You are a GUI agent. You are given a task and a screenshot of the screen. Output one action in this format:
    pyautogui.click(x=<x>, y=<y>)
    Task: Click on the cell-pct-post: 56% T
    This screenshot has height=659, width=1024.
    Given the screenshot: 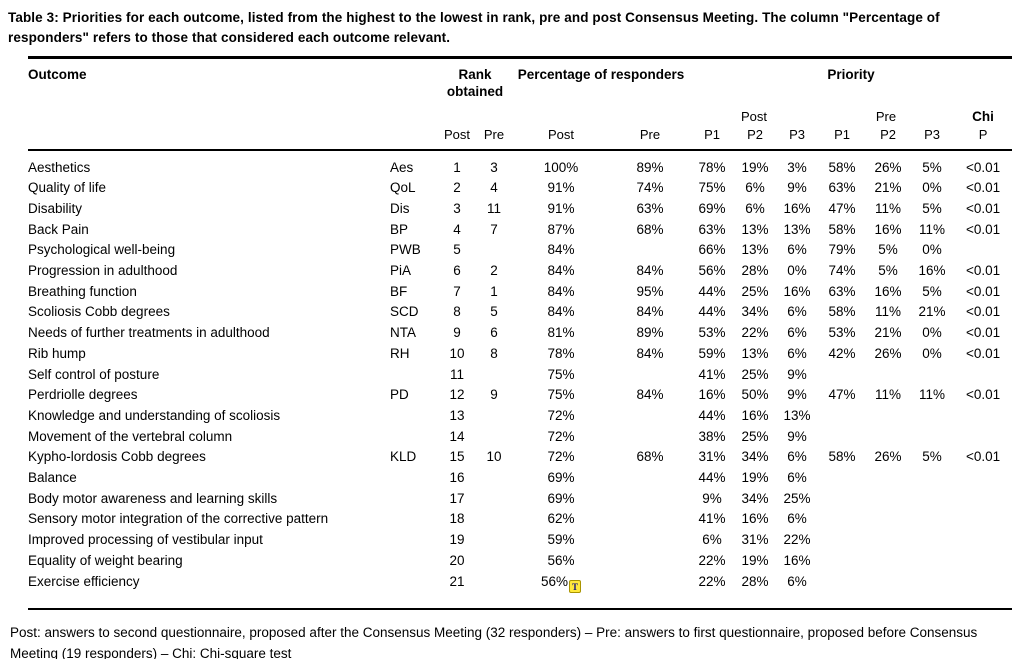 What is the action you would take?
    pyautogui.click(x=561, y=590)
    